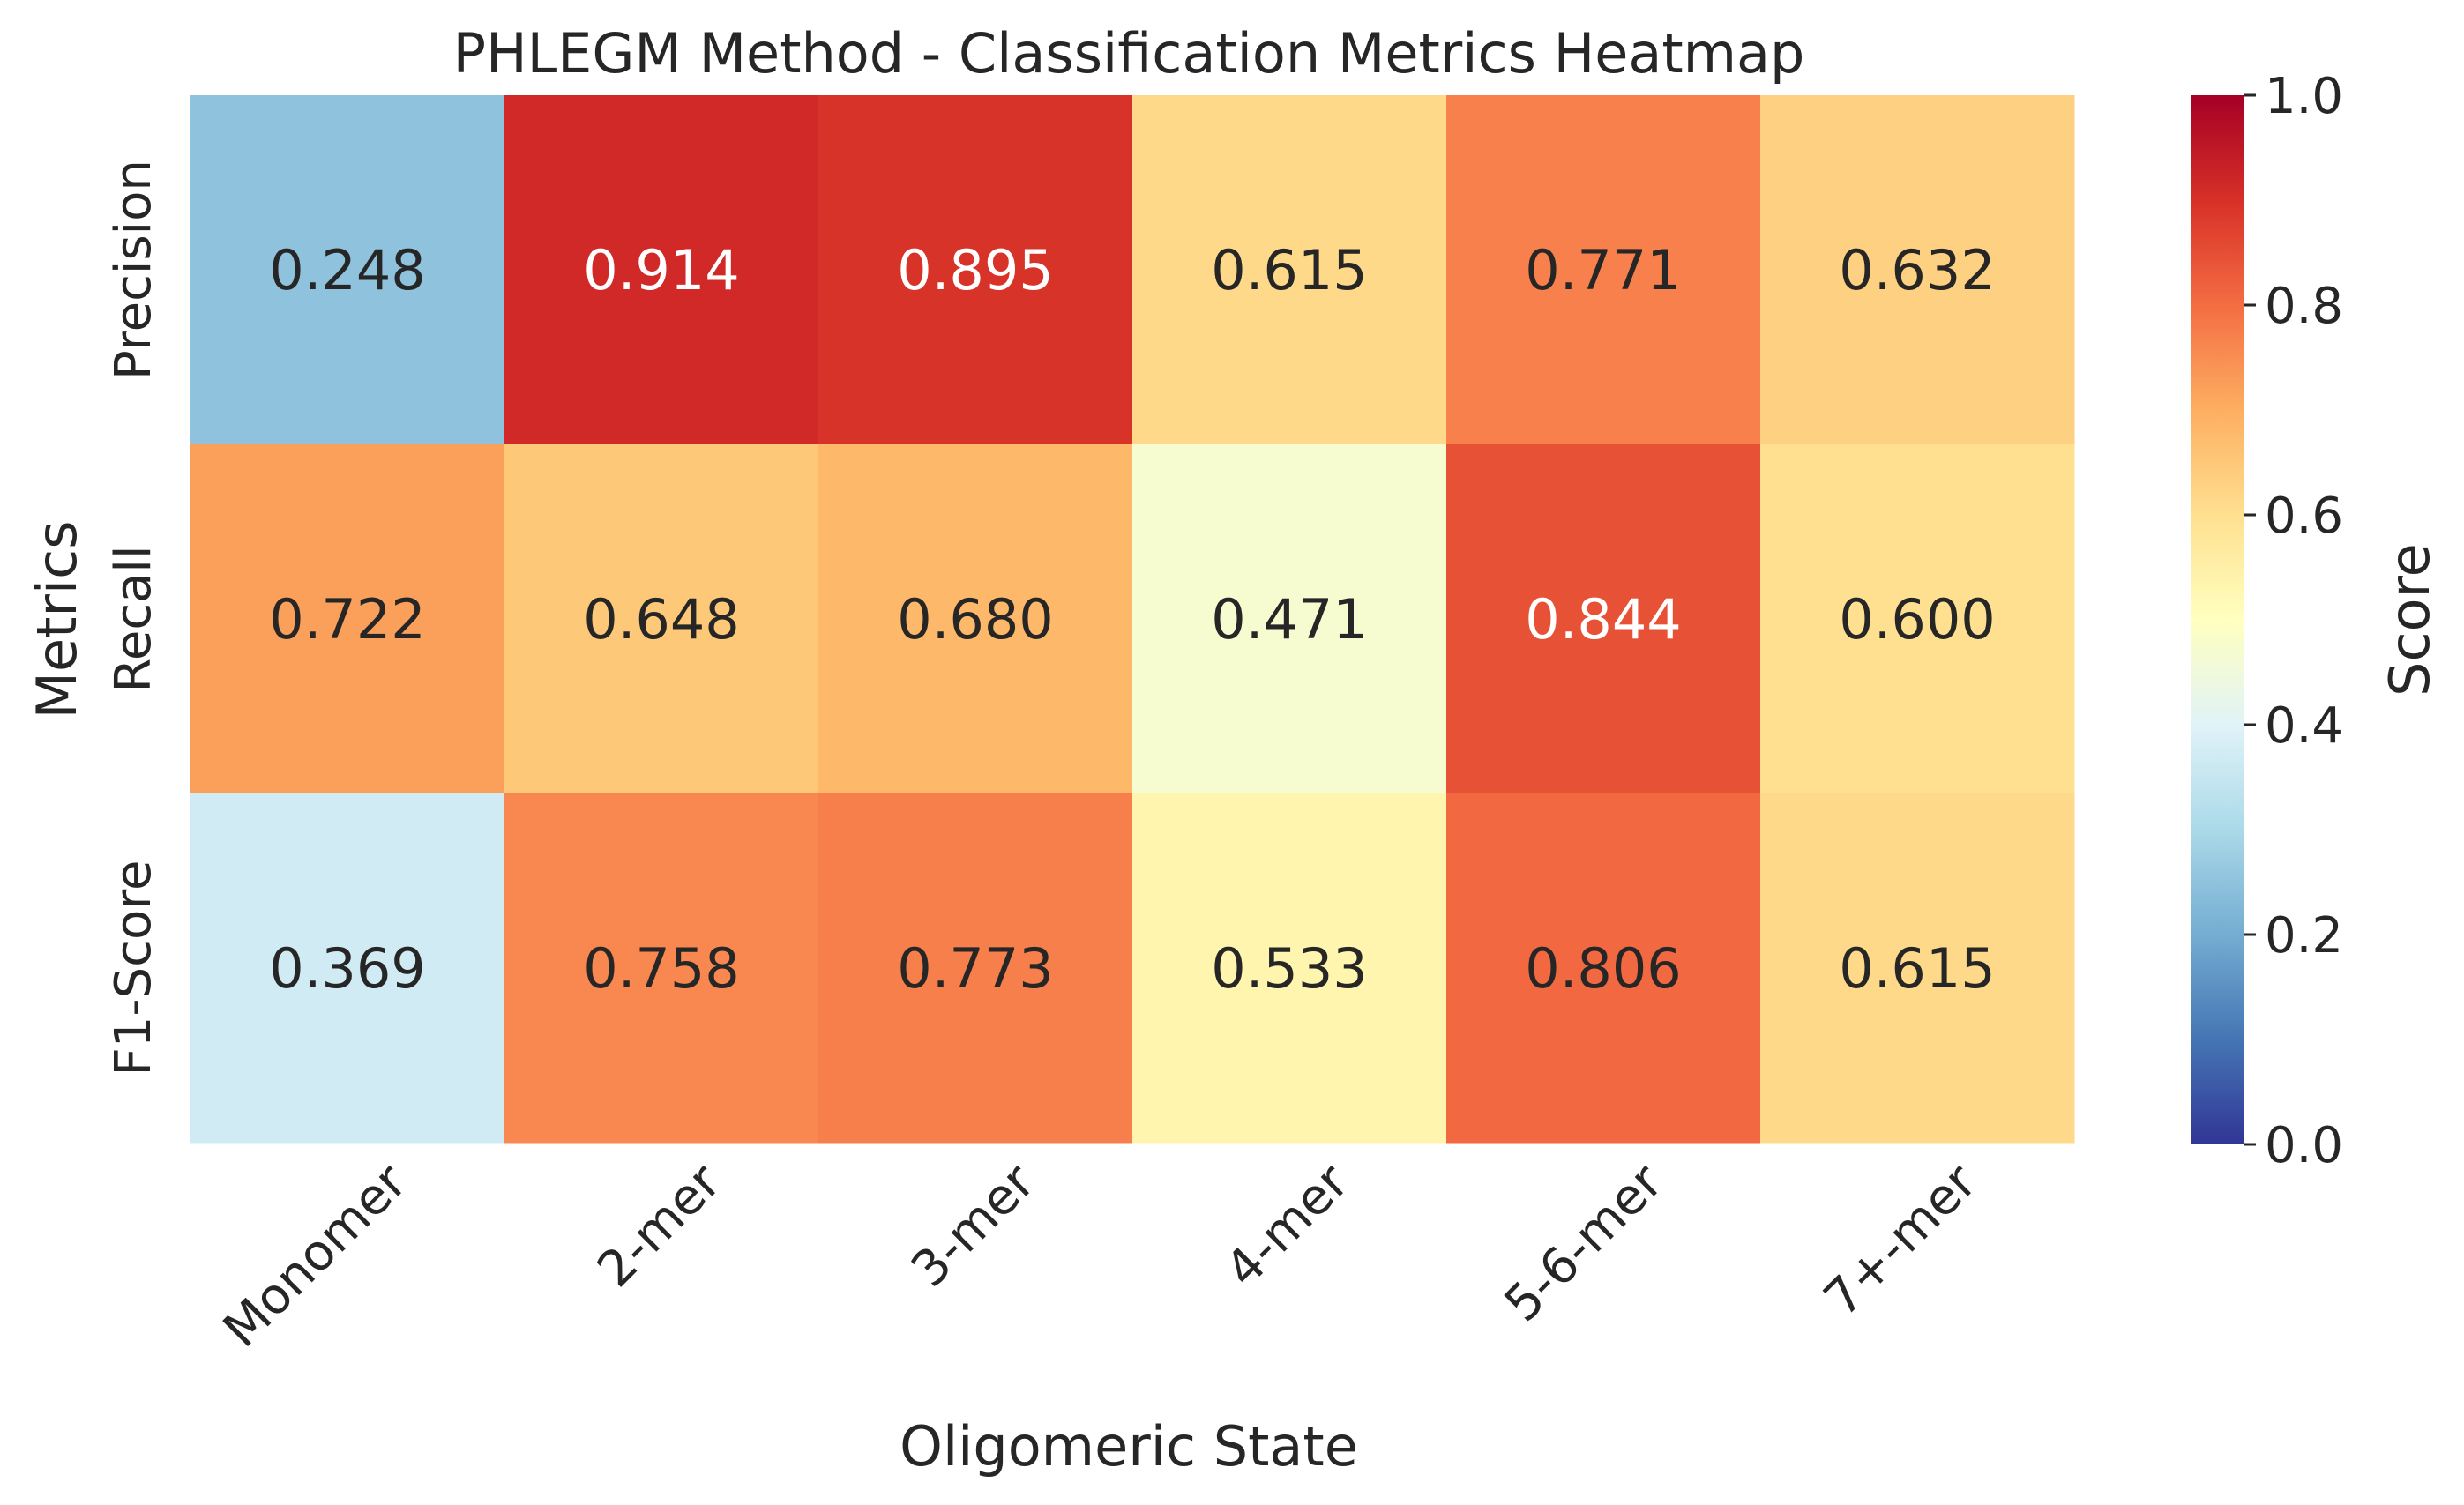 The height and width of the screenshot is (1505, 2464). Describe the element at coordinates (659, 1225) in the screenshot. I see `x-tick-label: 2-mer` at that location.